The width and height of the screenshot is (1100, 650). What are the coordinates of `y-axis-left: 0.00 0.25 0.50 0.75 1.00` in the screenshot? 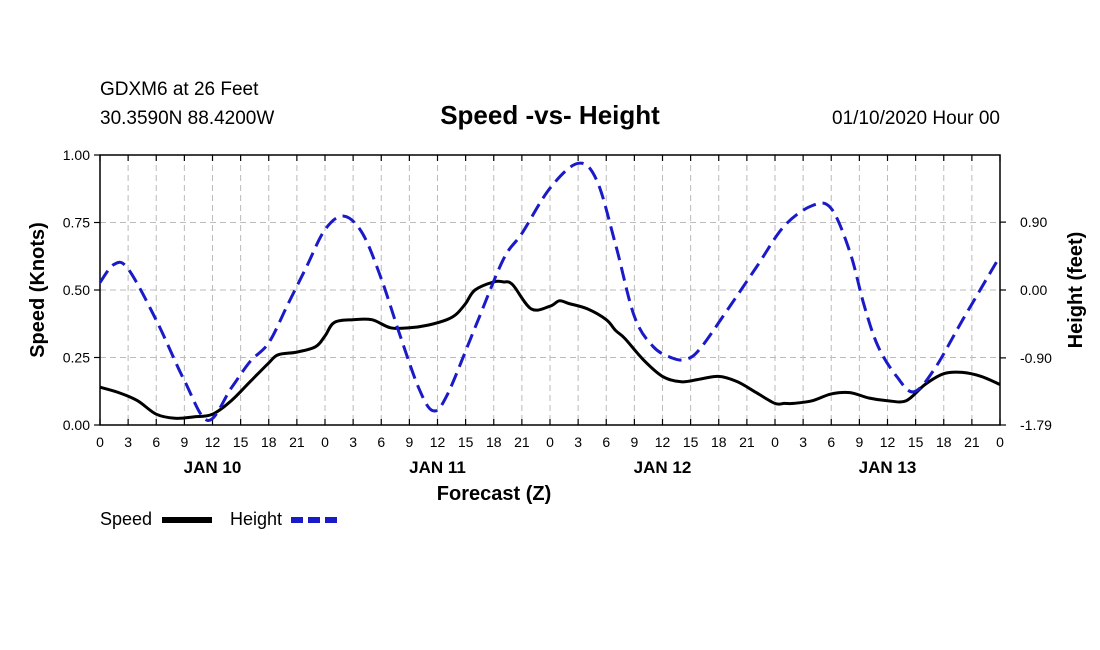 It's located at (81, 290).